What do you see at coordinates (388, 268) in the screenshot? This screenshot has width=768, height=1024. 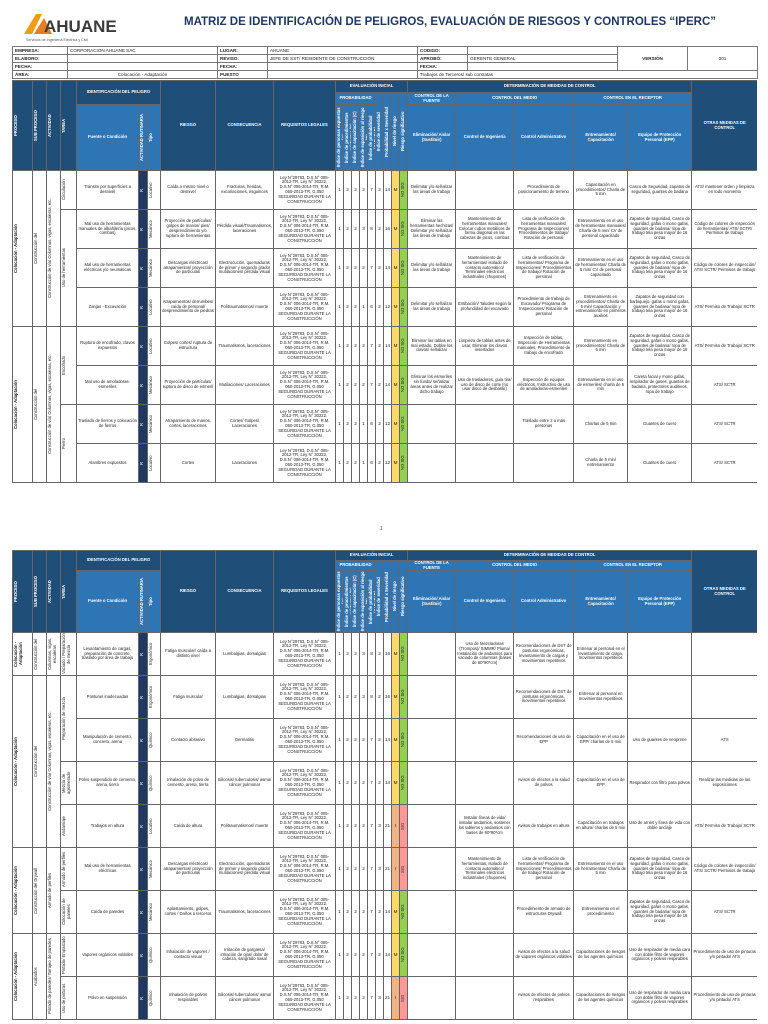 I see `pxs-cell: 14` at bounding box center [388, 268].